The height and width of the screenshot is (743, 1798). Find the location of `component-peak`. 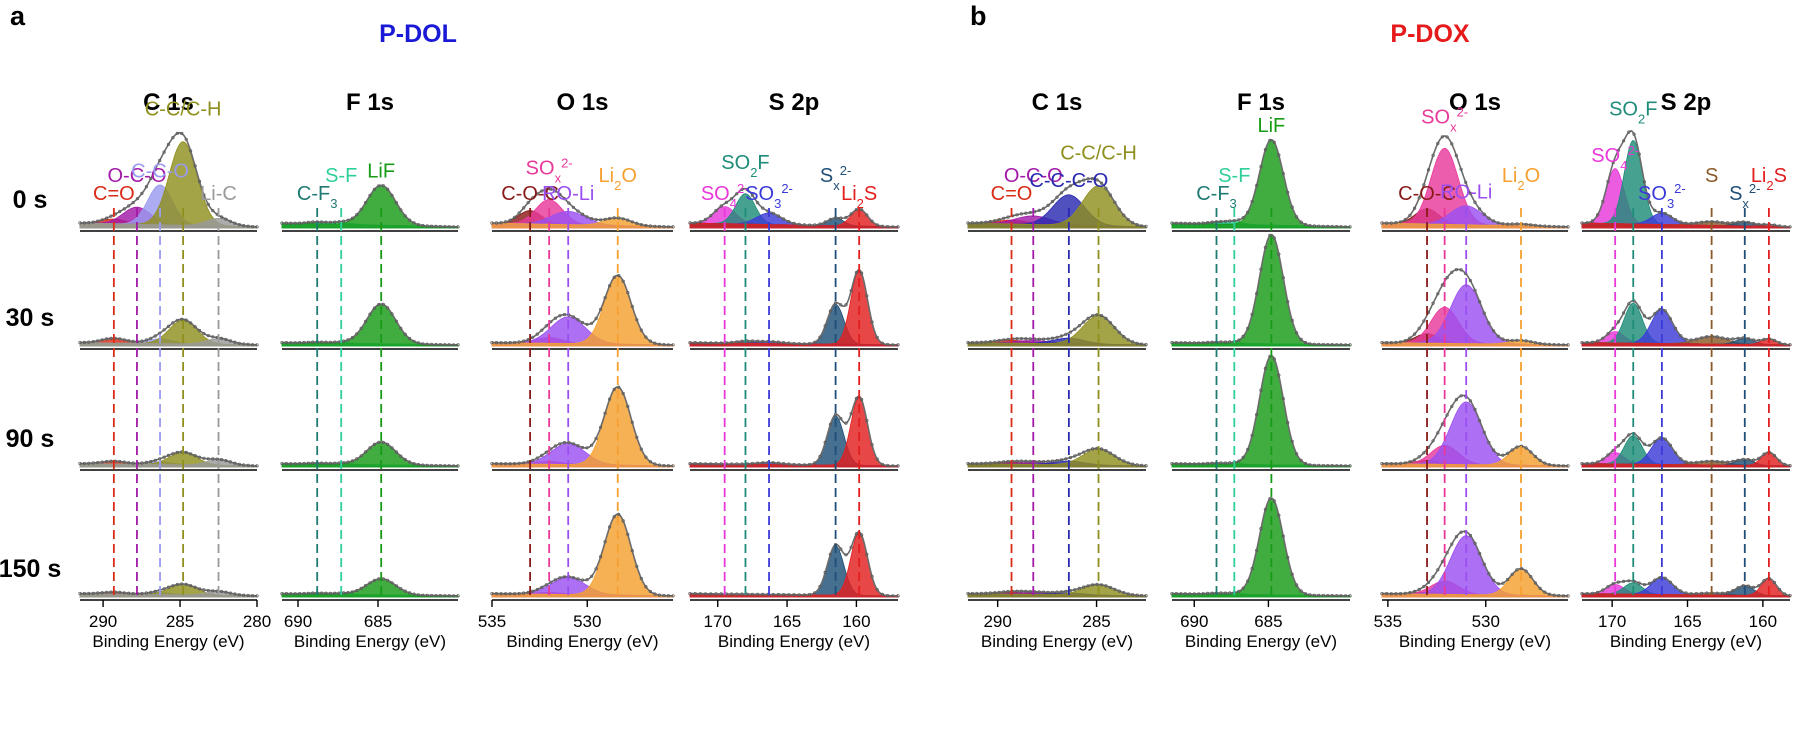

component-peak is located at coordinates (1475, 434).